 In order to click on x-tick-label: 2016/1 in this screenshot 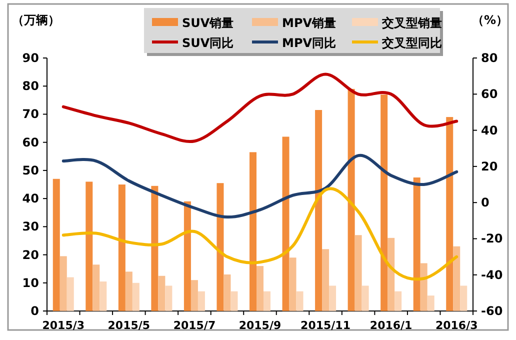, I will do `click(391, 325)`.